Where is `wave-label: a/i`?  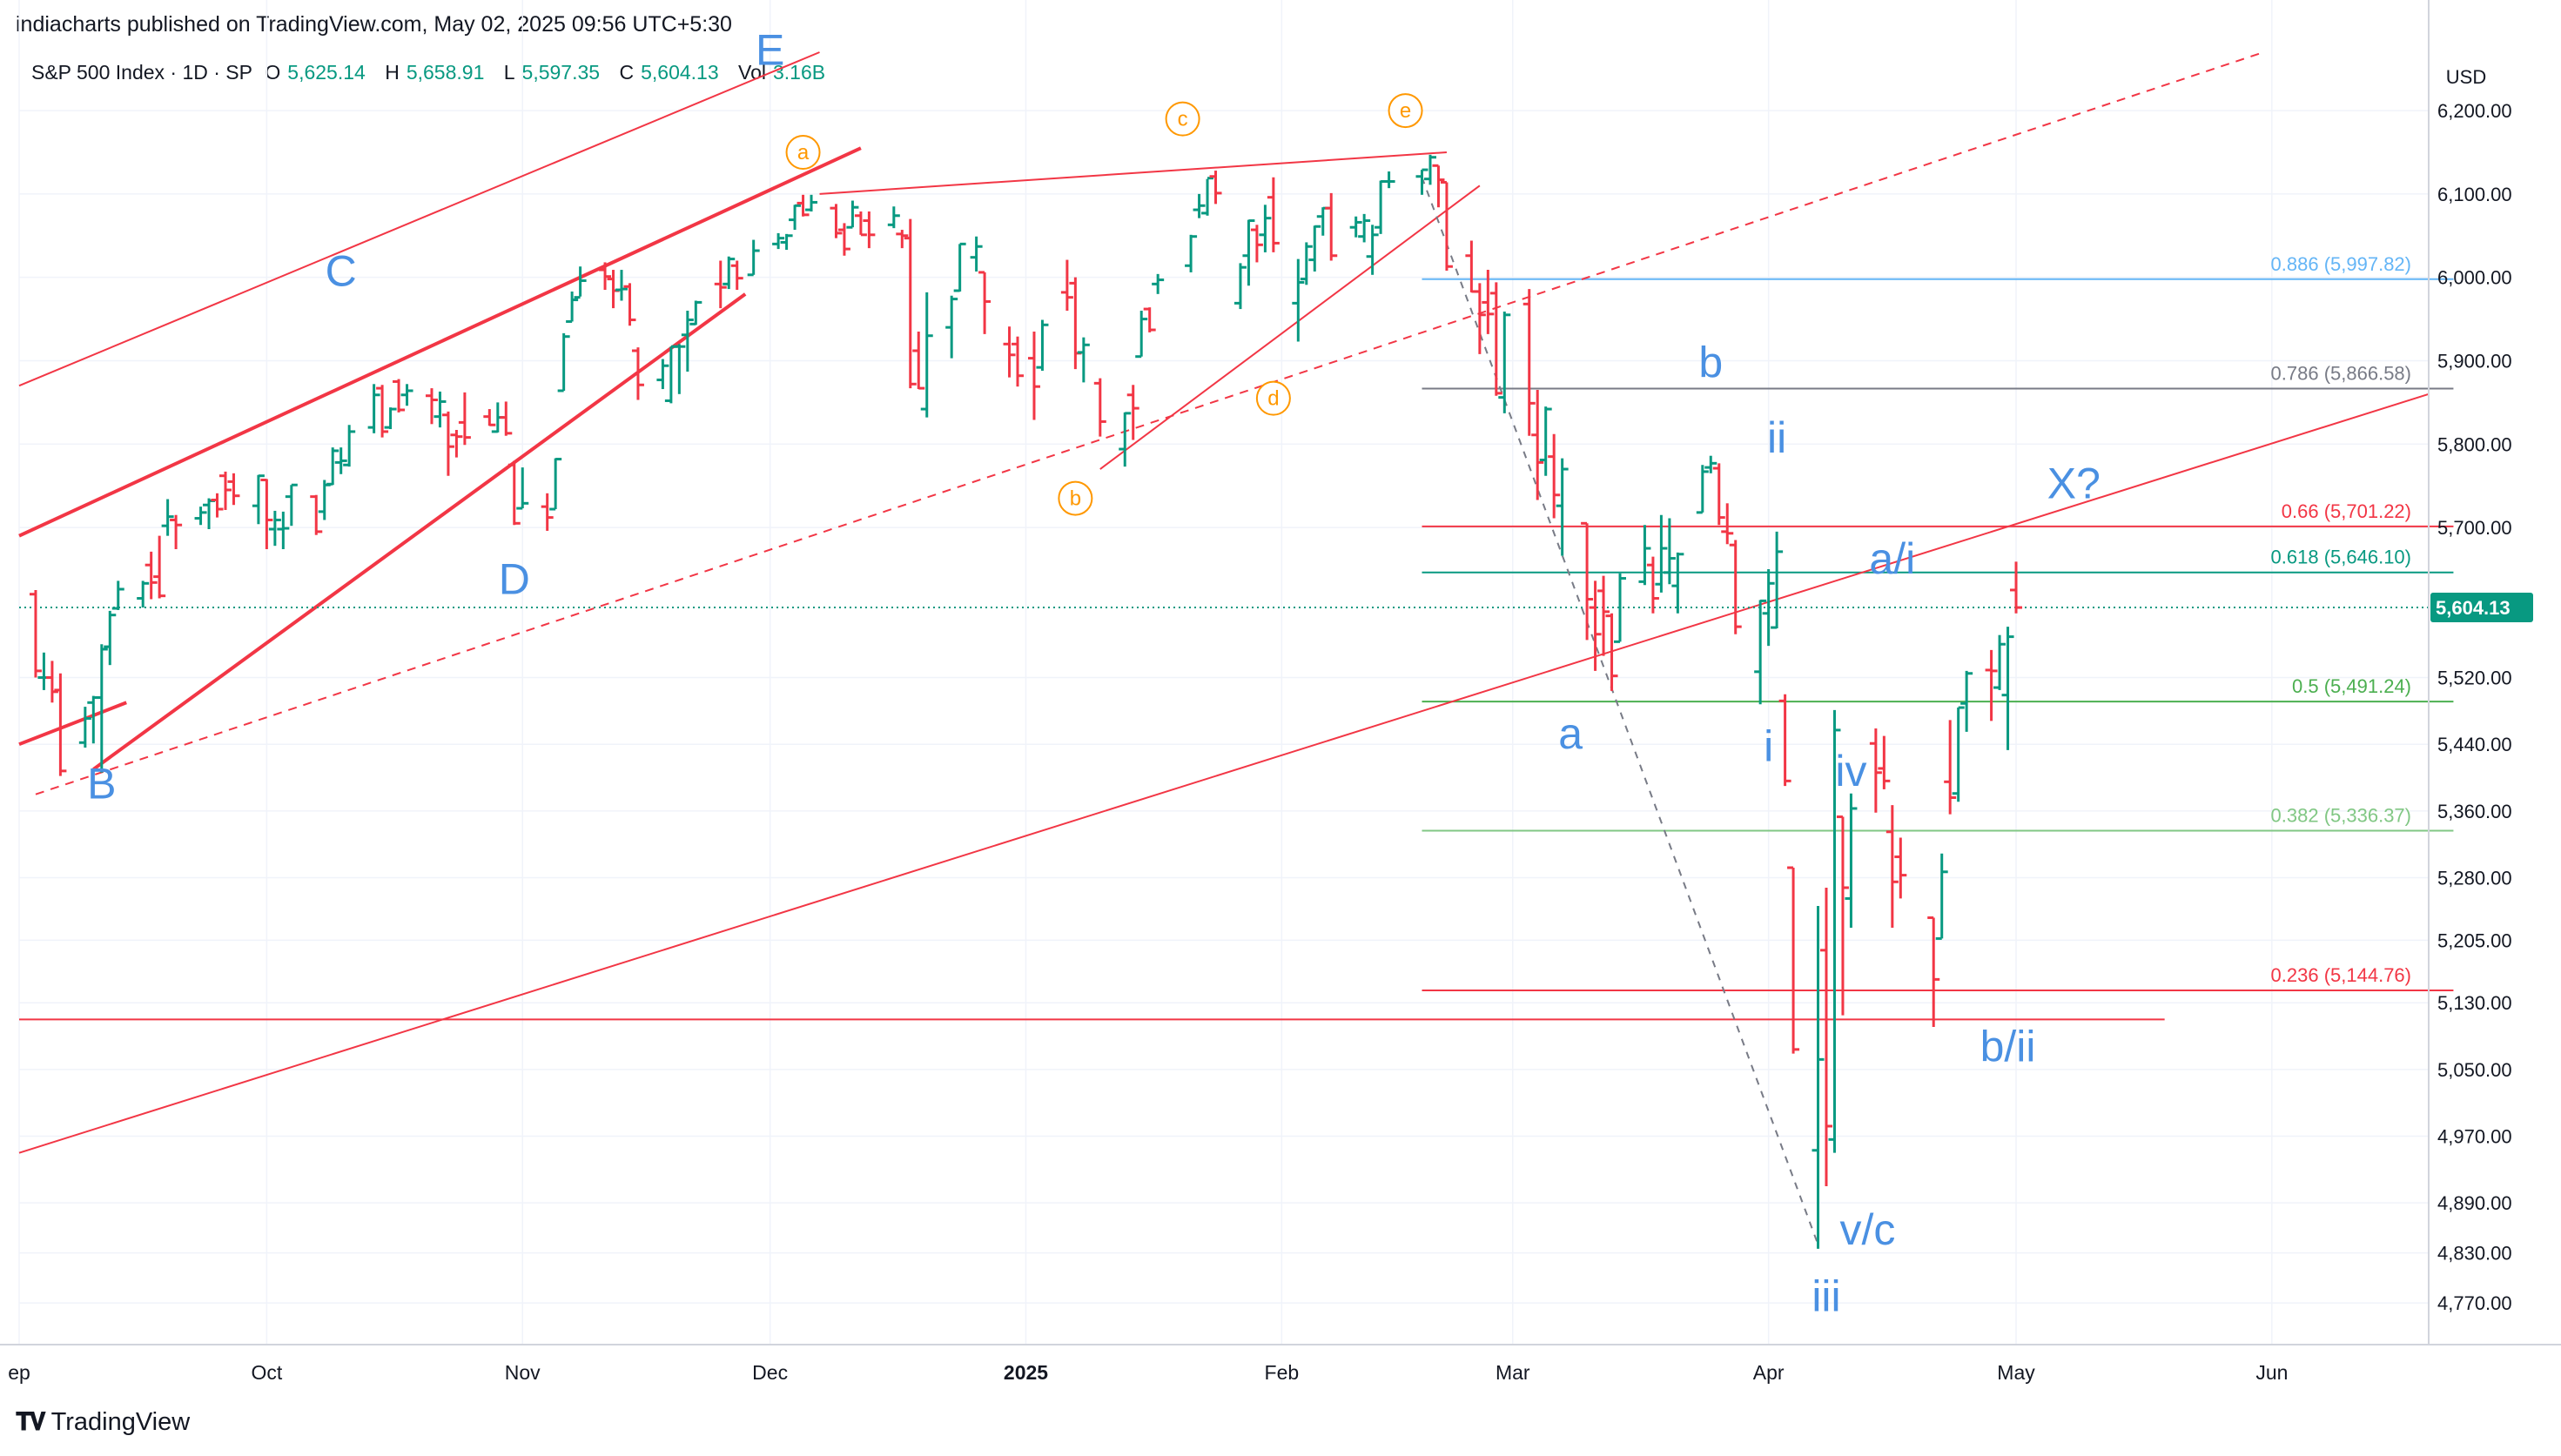 wave-label: a/i is located at coordinates (1892, 558).